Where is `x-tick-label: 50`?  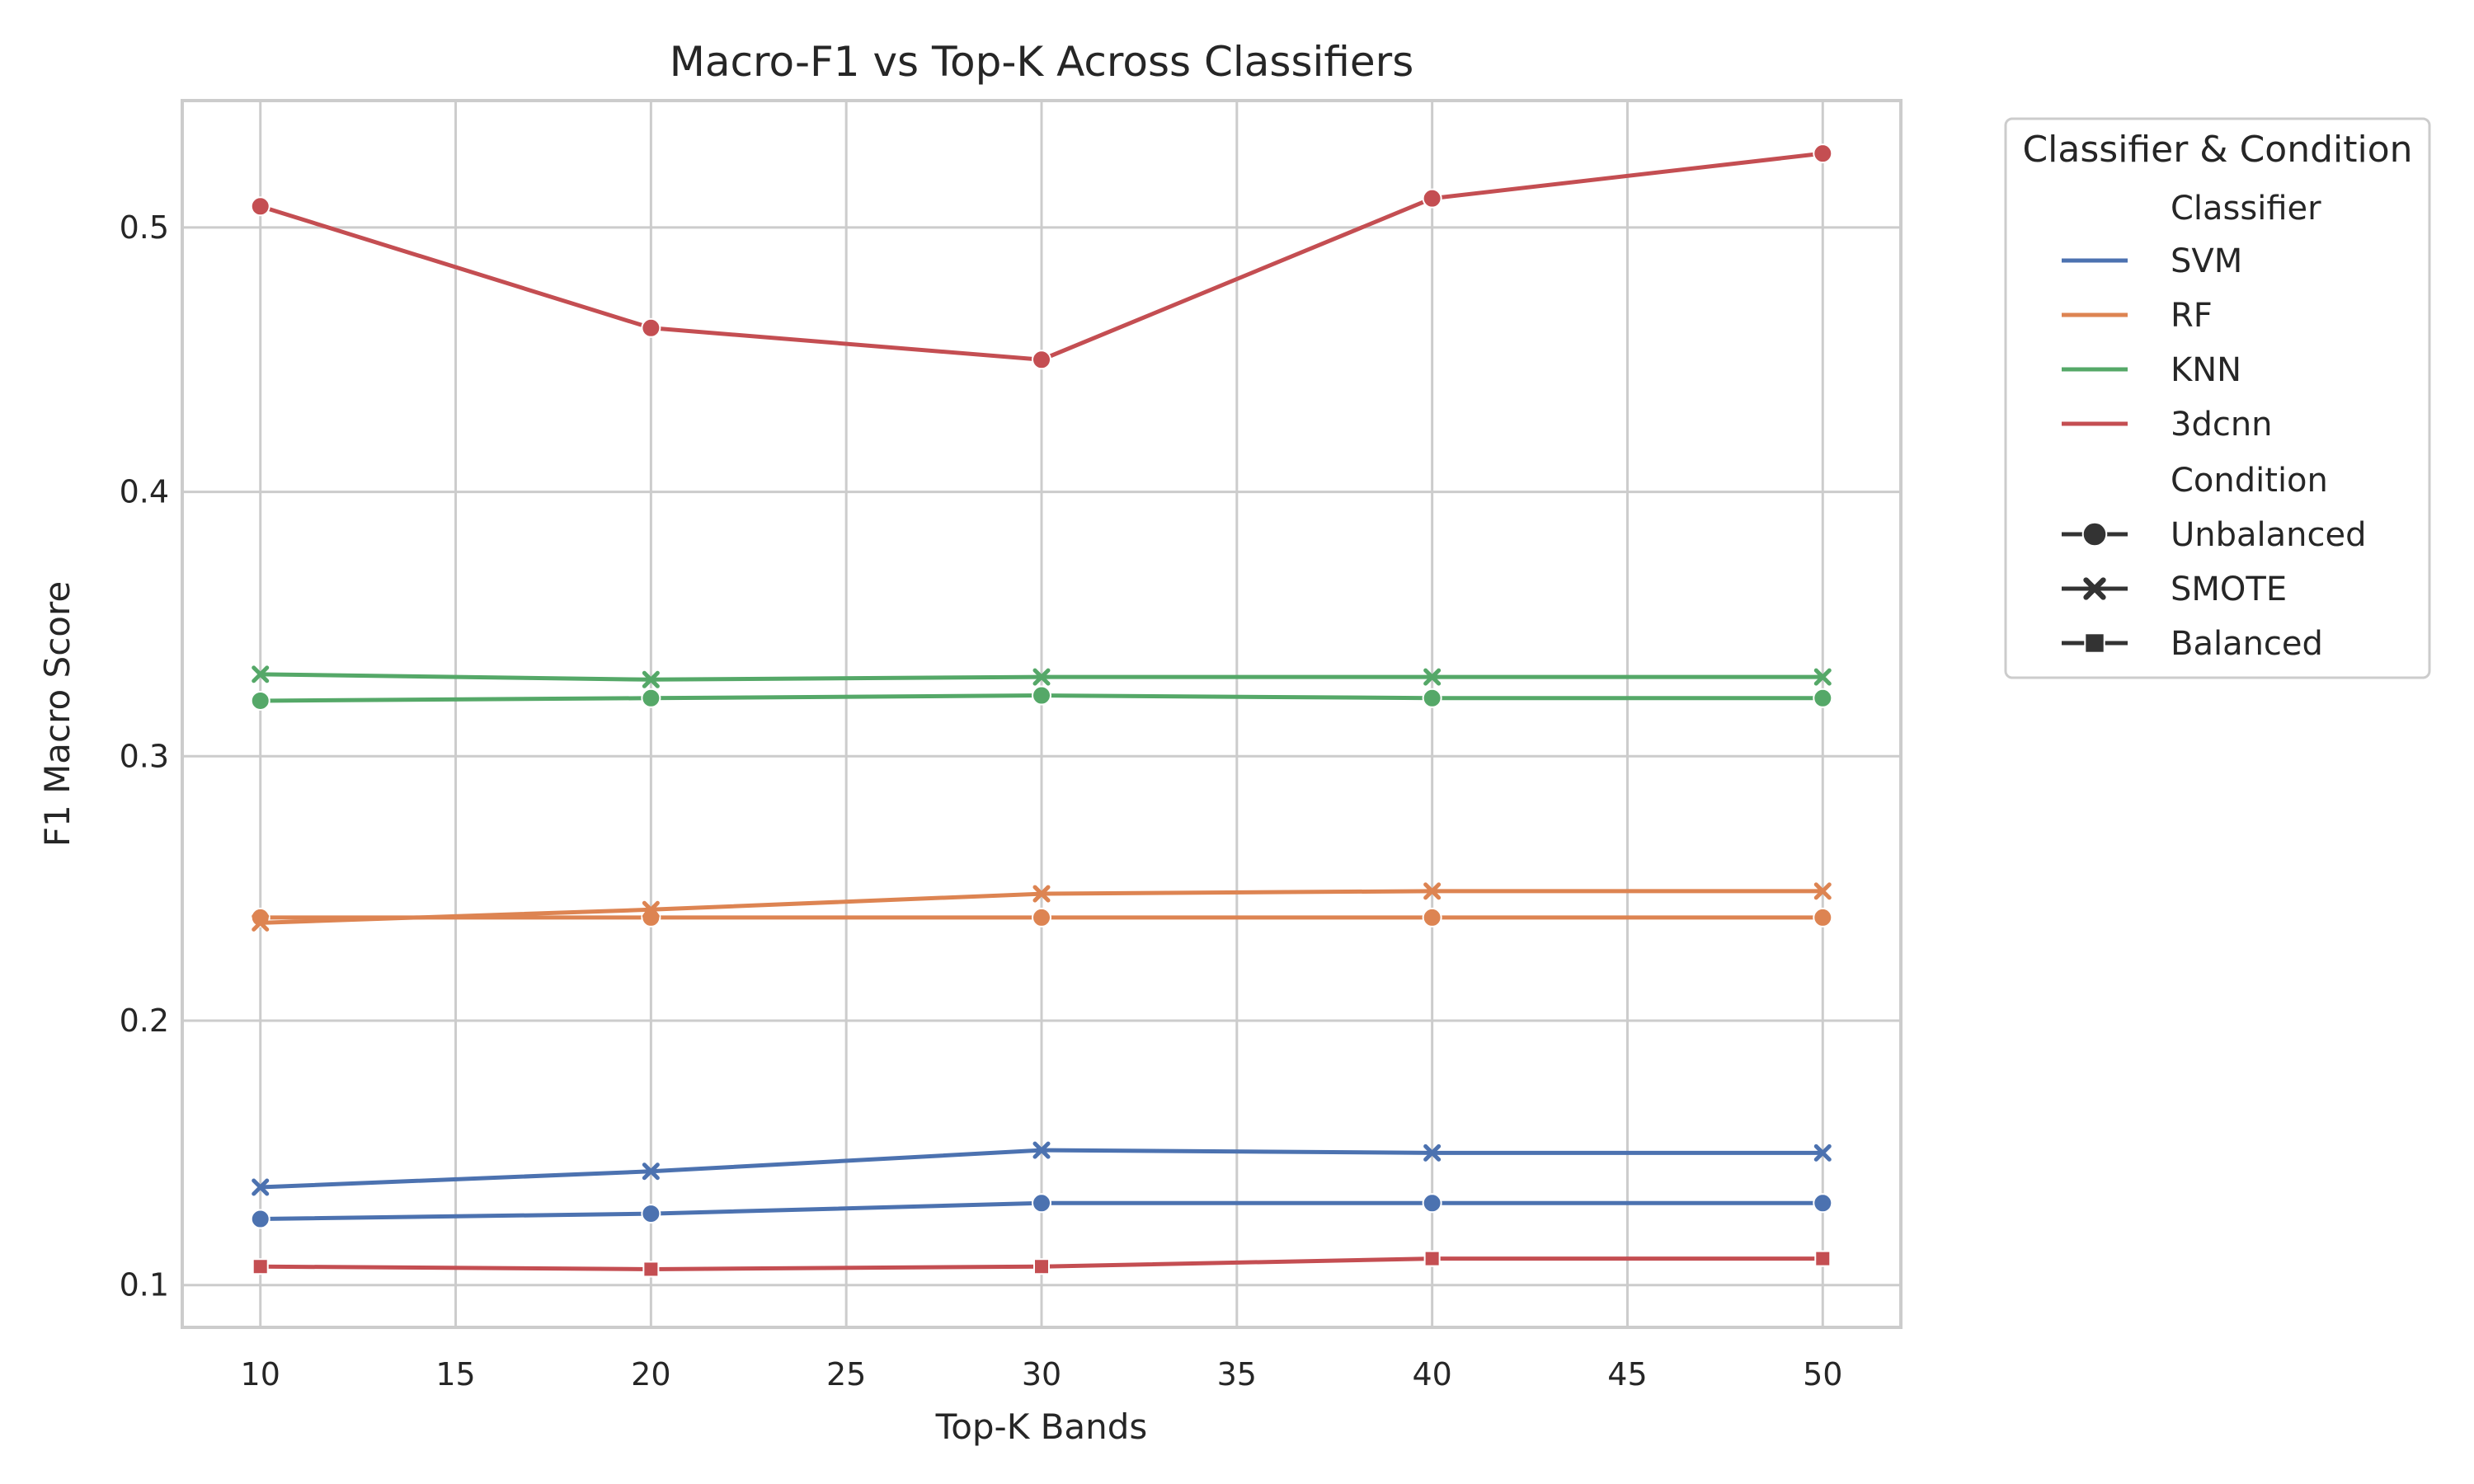
x-tick-label: 50 is located at coordinates (1822, 1374).